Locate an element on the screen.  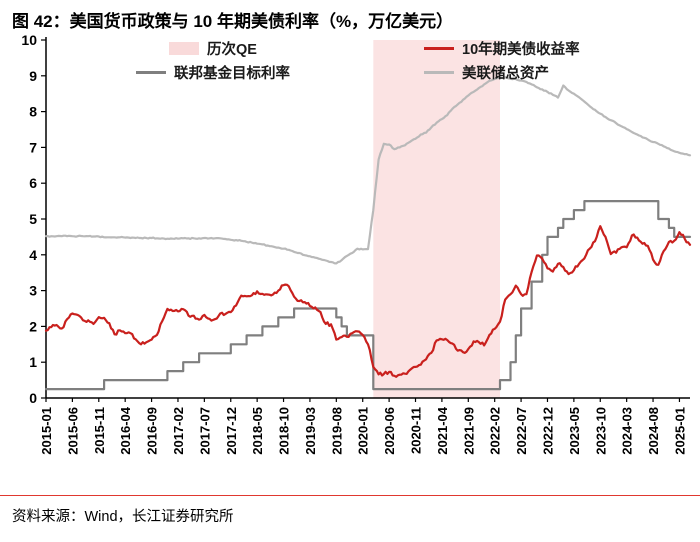
chart-legend: 历次QE 10年期美债收益率 联邦基金目标利率 美联储总资产 is located at coordinates (358, 60).